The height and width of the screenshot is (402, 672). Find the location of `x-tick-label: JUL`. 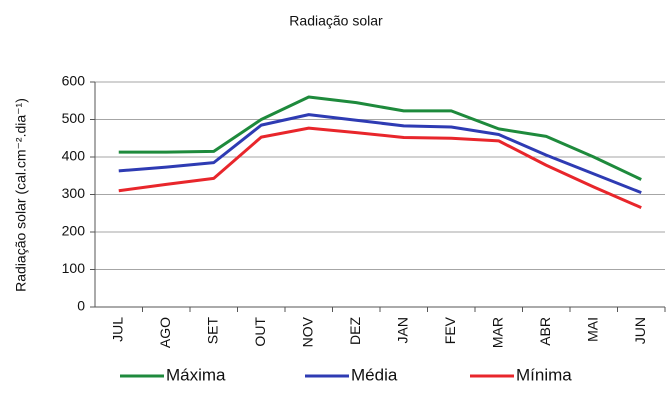

x-tick-label: JUL is located at coordinates (117, 329).